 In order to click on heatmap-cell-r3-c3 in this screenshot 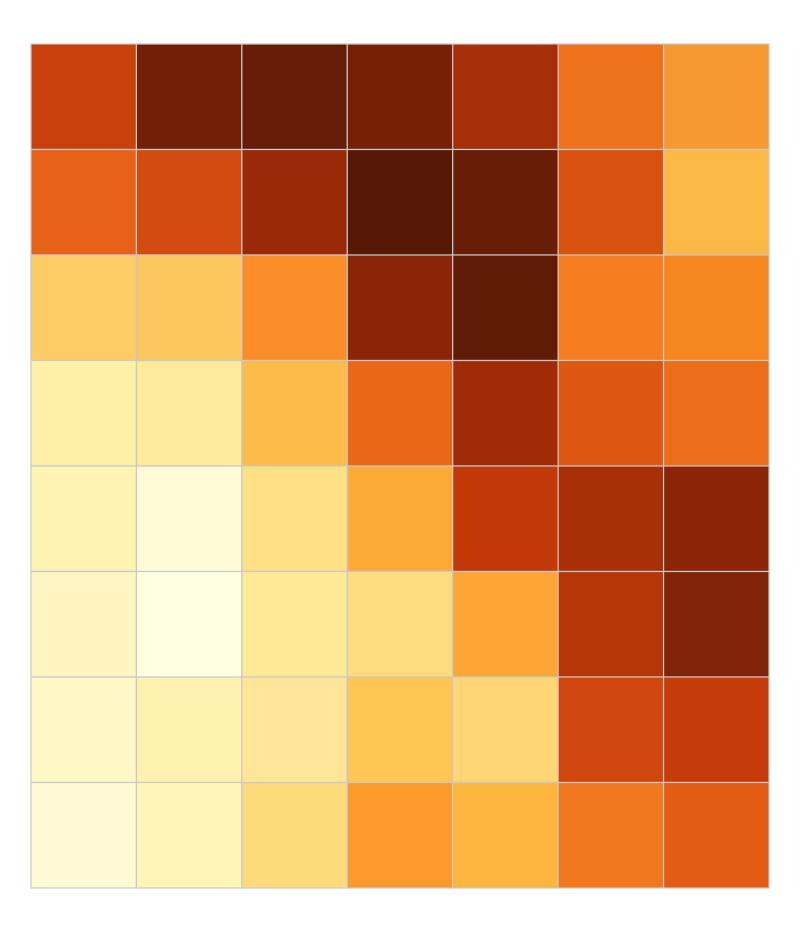, I will do `click(294, 308)`.